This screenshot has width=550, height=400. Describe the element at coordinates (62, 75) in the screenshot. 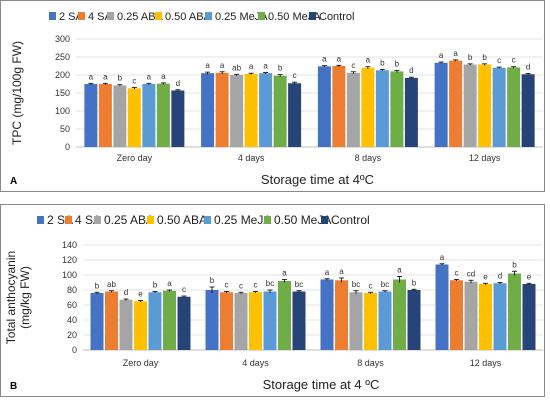

I see `y-tick-label: 200` at that location.